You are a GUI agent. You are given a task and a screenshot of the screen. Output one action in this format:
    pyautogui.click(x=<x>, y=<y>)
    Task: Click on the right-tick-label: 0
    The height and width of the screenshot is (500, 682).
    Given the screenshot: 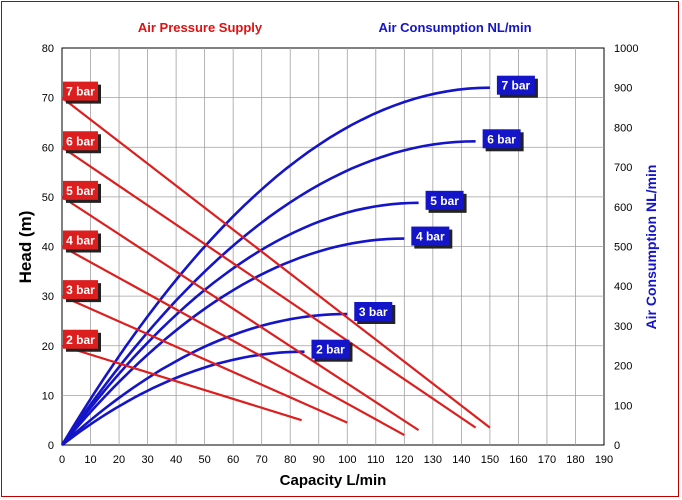 What is the action you would take?
    pyautogui.click(x=617, y=446)
    